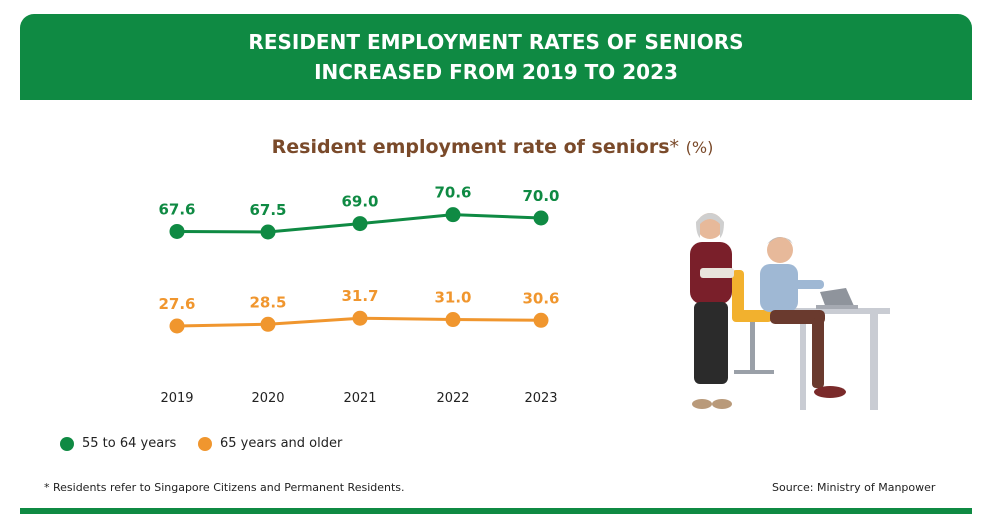 Image resolution: width=985 pixels, height=526 pixels. What do you see at coordinates (496, 42) in the screenshot?
I see `banner-title-line1: RESIDENT EMPLOYMENT RATES OF SENIORS` at bounding box center [496, 42].